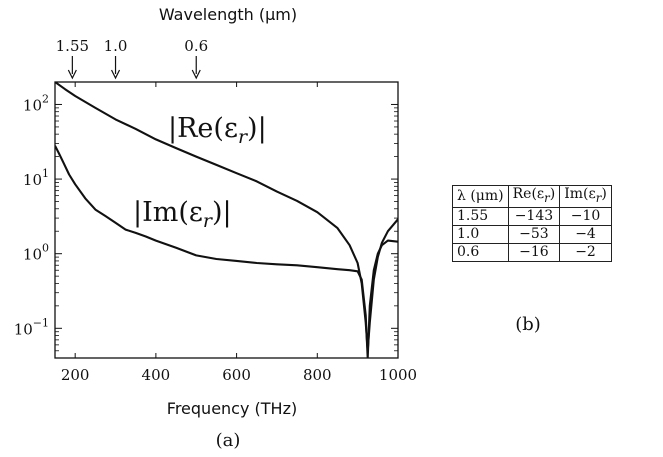  I want to click on caption-b: (b), so click(528, 324).